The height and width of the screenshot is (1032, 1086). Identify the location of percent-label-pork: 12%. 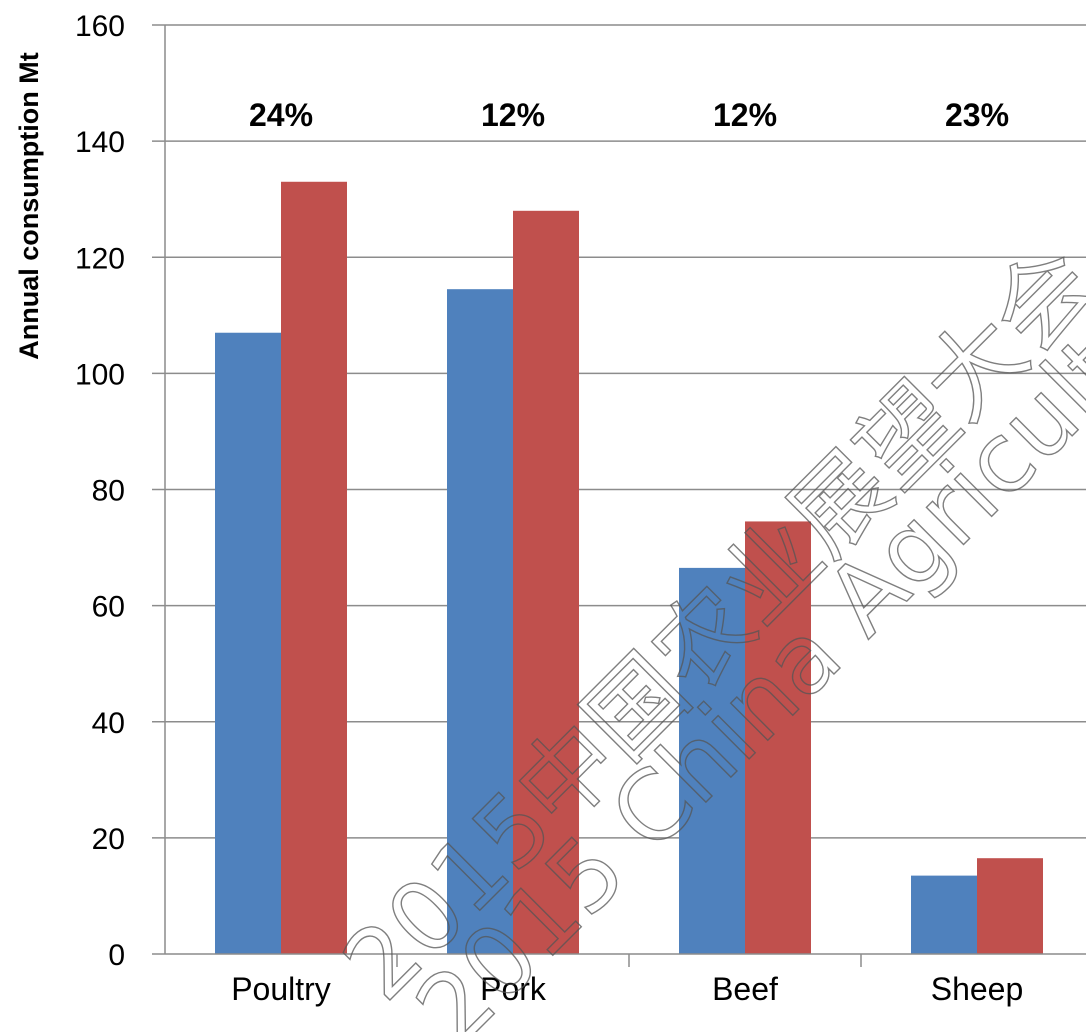
(513, 115).